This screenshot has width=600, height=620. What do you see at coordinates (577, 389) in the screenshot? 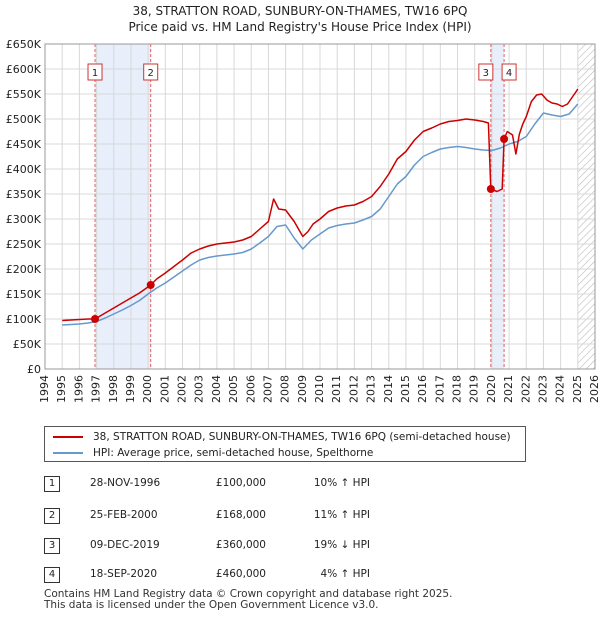
I see `x-tick-label: 2025` at bounding box center [577, 389].